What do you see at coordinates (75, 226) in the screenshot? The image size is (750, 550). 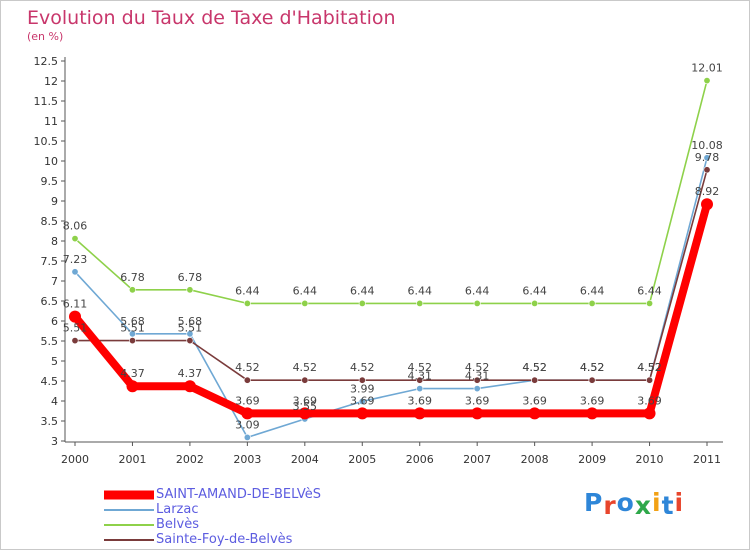 I see `data-label-belv-s: 8.06` at bounding box center [75, 226].